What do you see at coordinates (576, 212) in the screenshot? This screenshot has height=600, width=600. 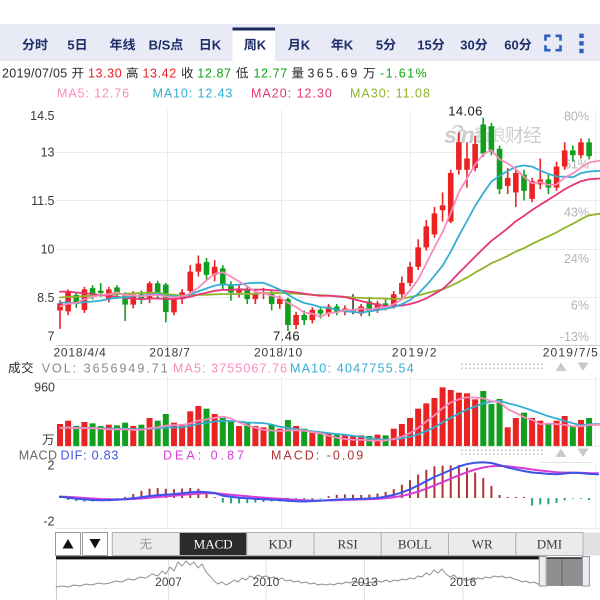 I see `svg-text: 43%` at bounding box center [576, 212].